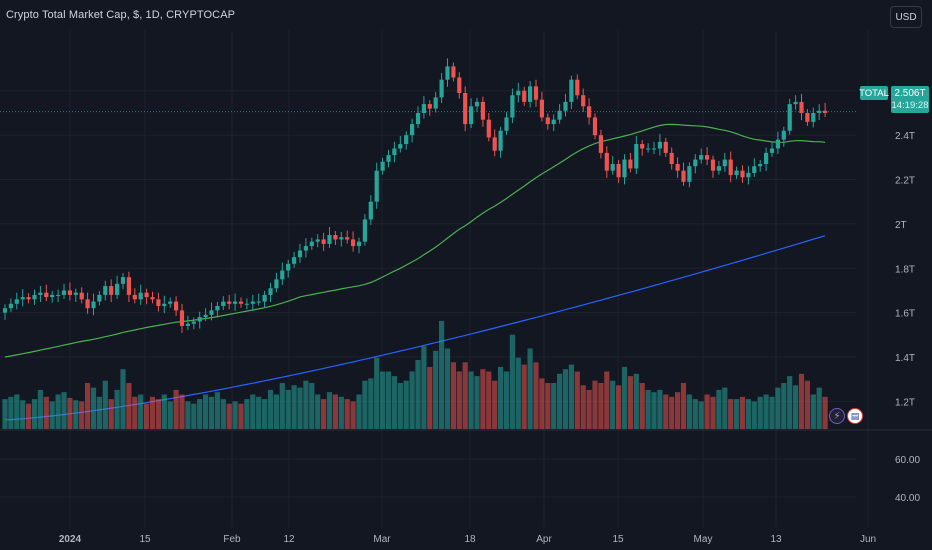 This screenshot has height=550, width=932. I want to click on volume-tick-label: 40.00, so click(907, 498).